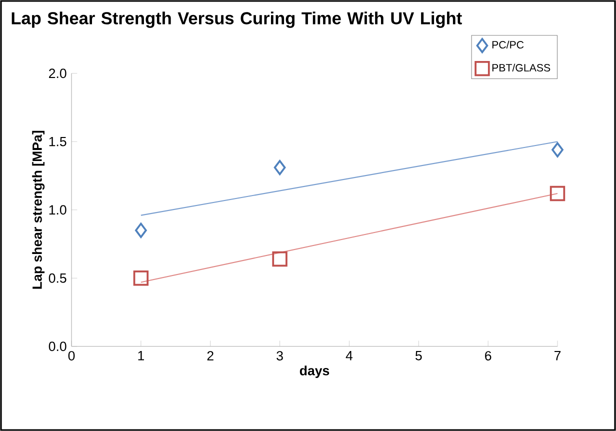 This screenshot has height=431, width=616. I want to click on chart-title: Lap Shear Strength Versus Curing Time With UV Light, so click(237, 20).